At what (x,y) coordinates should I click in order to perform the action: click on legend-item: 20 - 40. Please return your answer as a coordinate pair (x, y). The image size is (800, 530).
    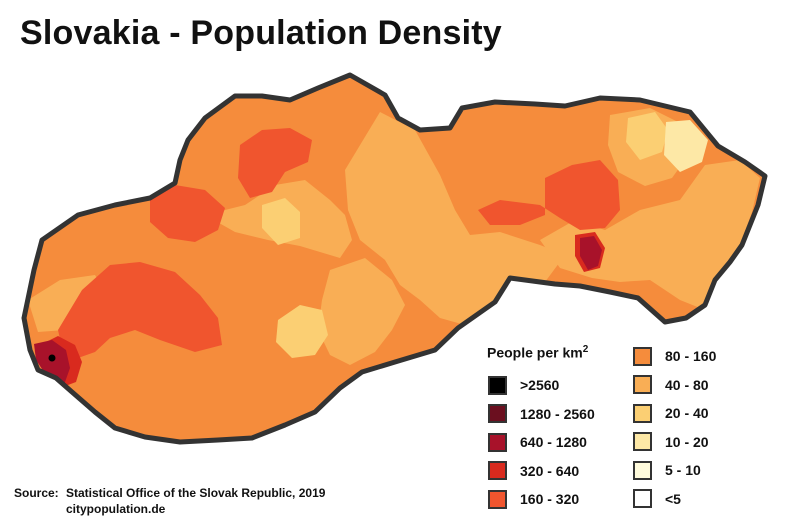
    Looking at the image, I should click on (674, 413).